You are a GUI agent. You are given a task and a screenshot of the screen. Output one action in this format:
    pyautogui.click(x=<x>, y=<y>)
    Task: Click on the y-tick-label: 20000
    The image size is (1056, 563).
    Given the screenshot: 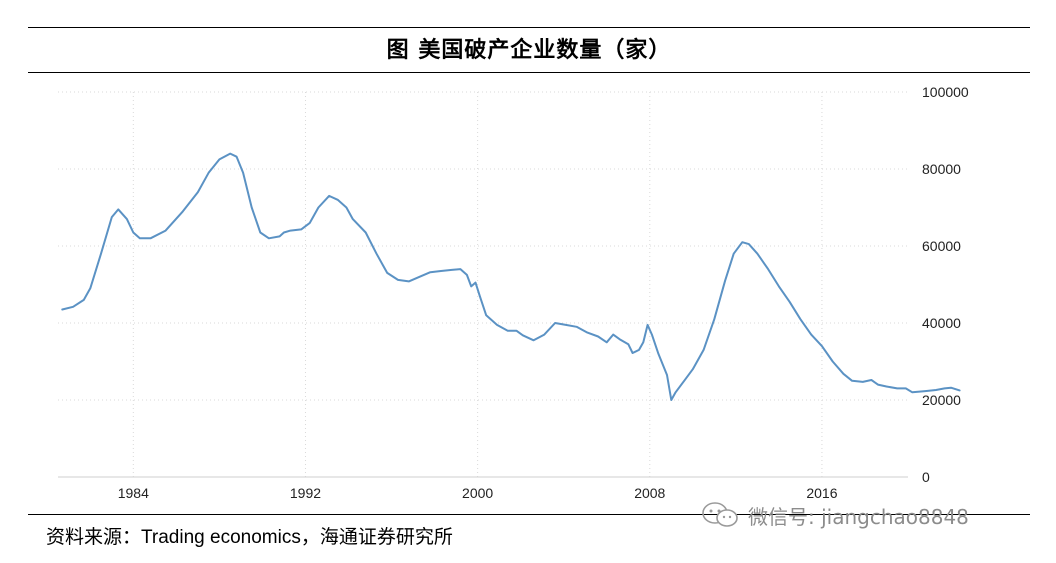 What is the action you would take?
    pyautogui.click(x=941, y=400)
    